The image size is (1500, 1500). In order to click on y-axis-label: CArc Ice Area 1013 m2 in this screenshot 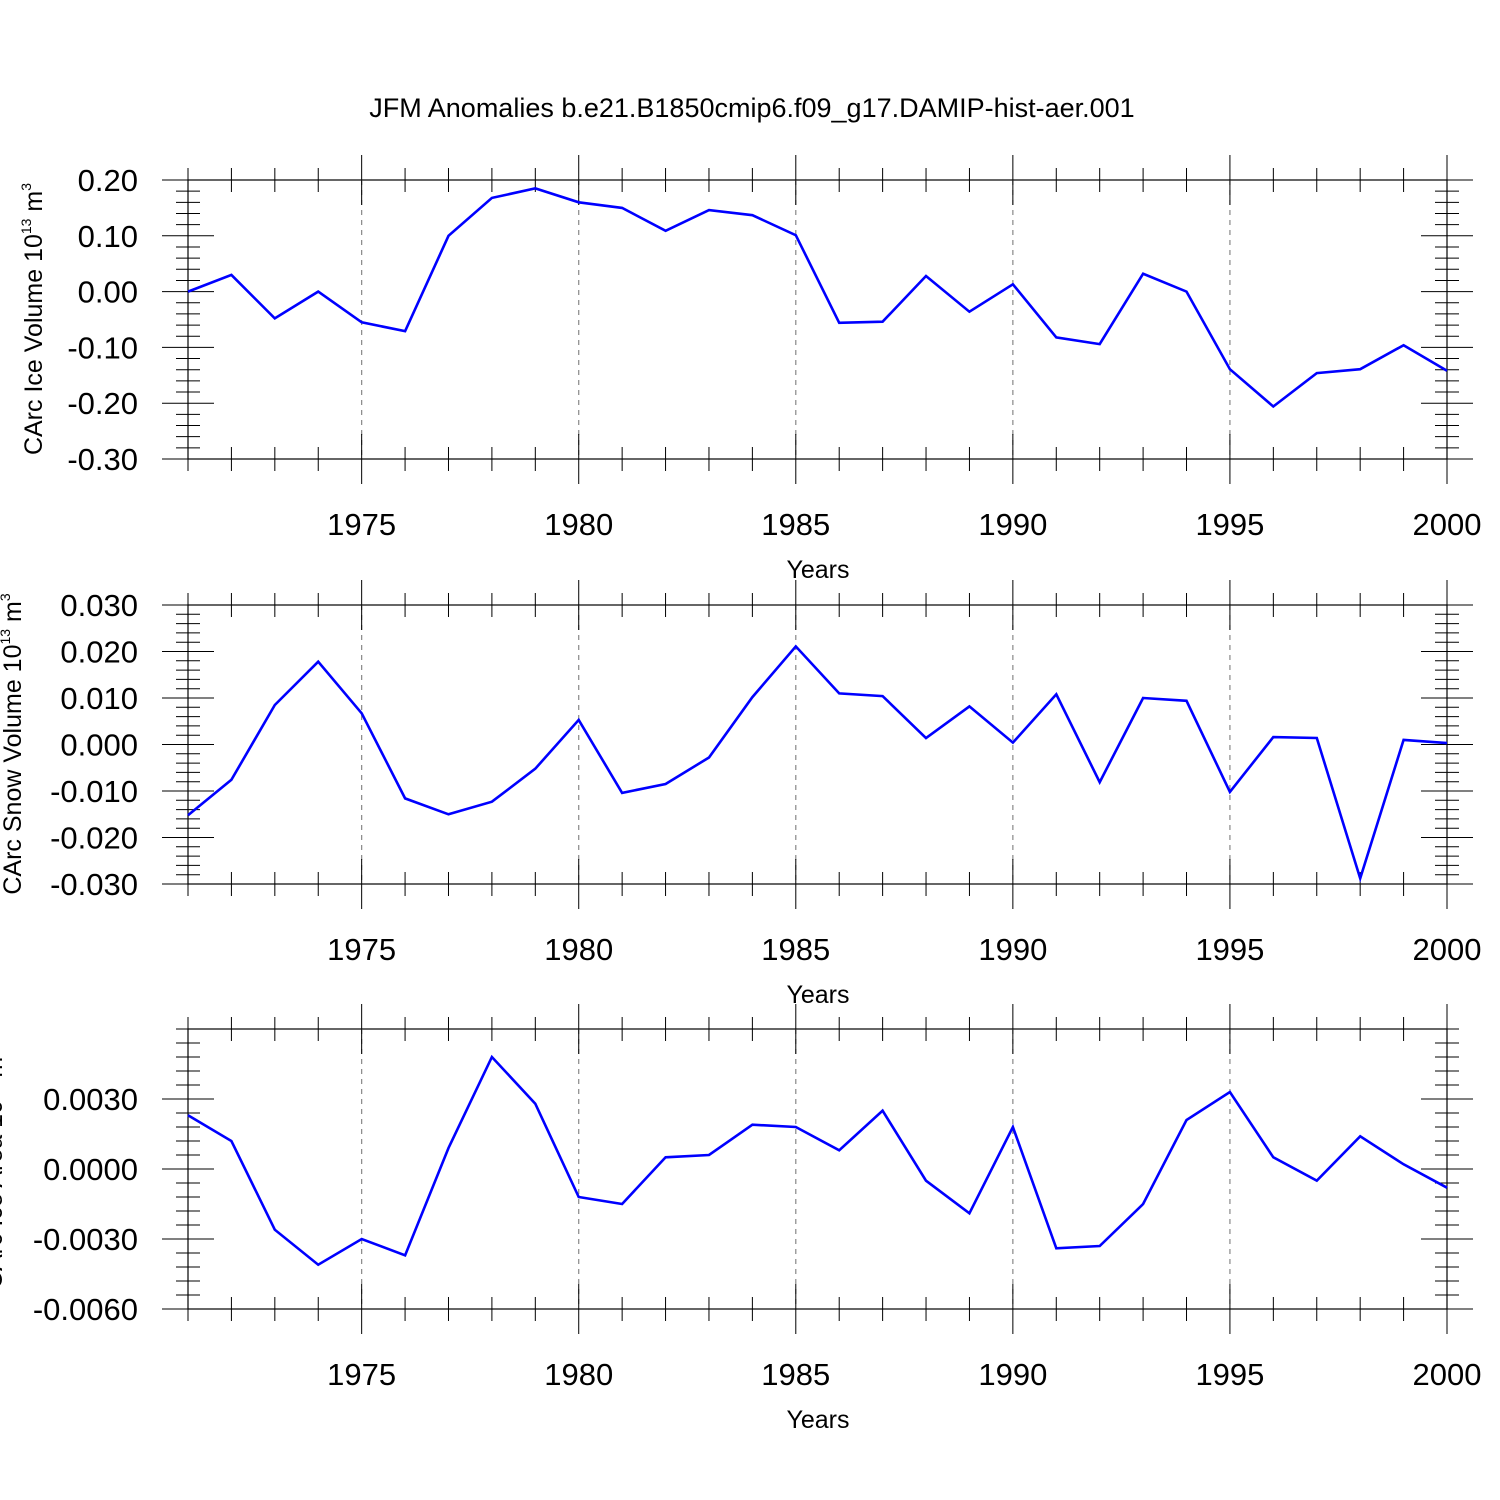, I will do `click(4, 1169)`.